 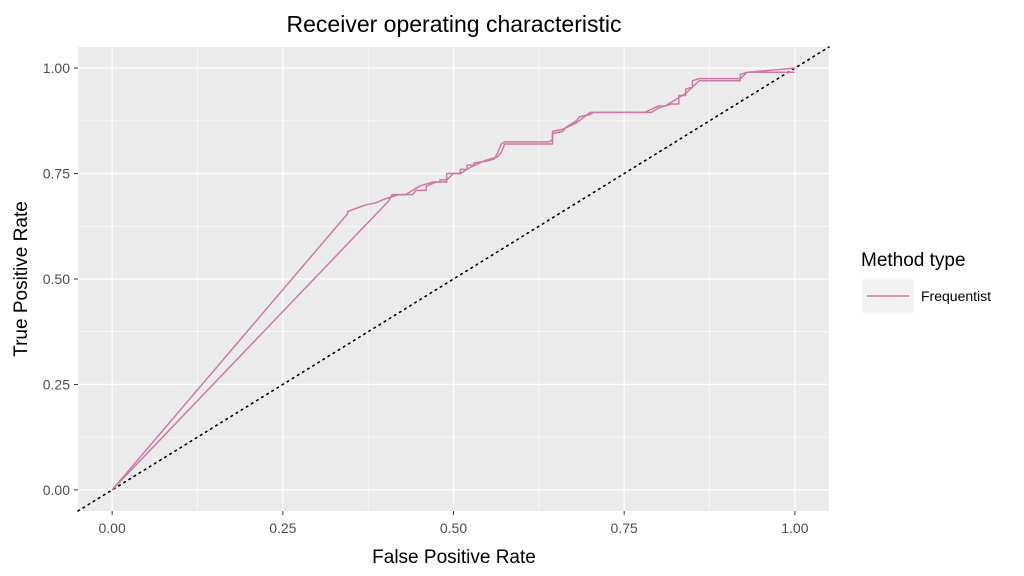 What do you see at coordinates (913, 260) in the screenshot?
I see `legend-title: Method type` at bounding box center [913, 260].